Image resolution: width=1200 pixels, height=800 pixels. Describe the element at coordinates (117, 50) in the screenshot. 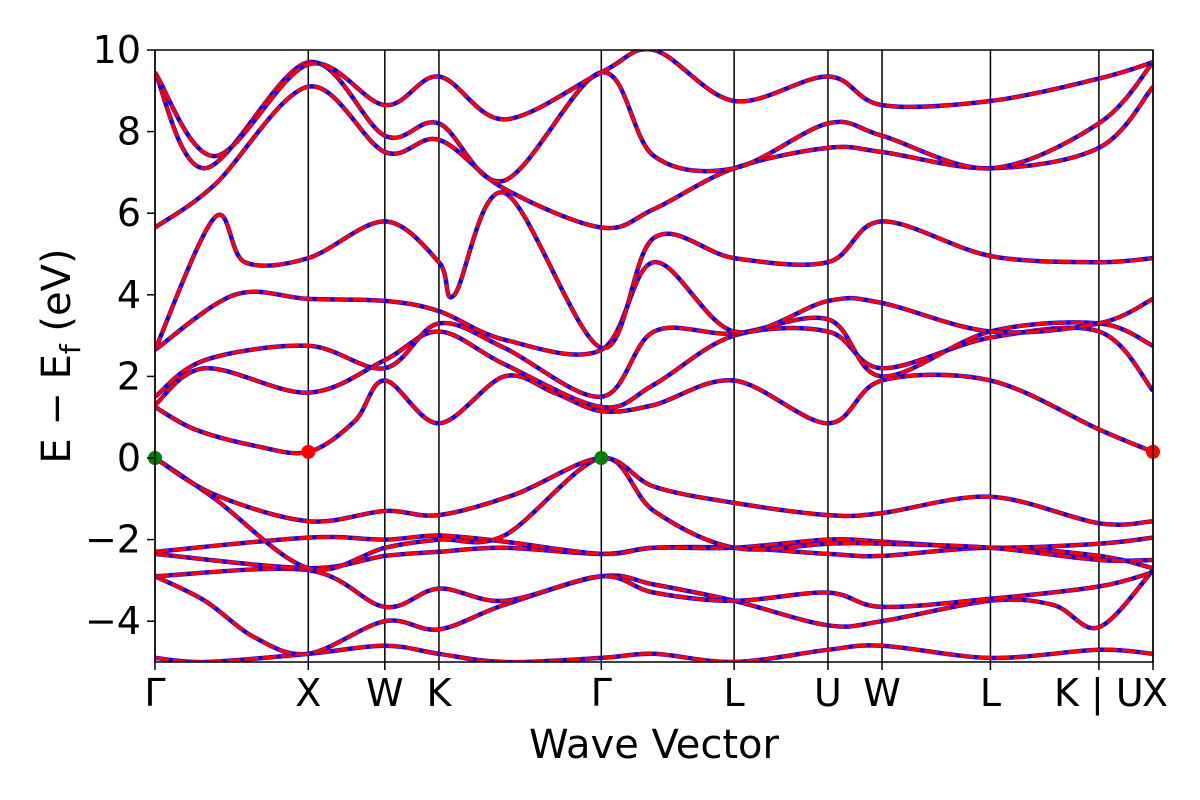

I see `y-tick-label-7: 10` at that location.